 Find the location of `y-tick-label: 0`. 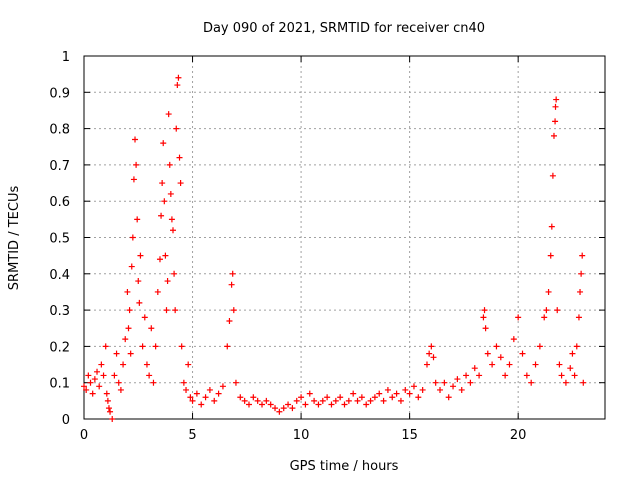

y-tick-label: 0 is located at coordinates (66, 420).